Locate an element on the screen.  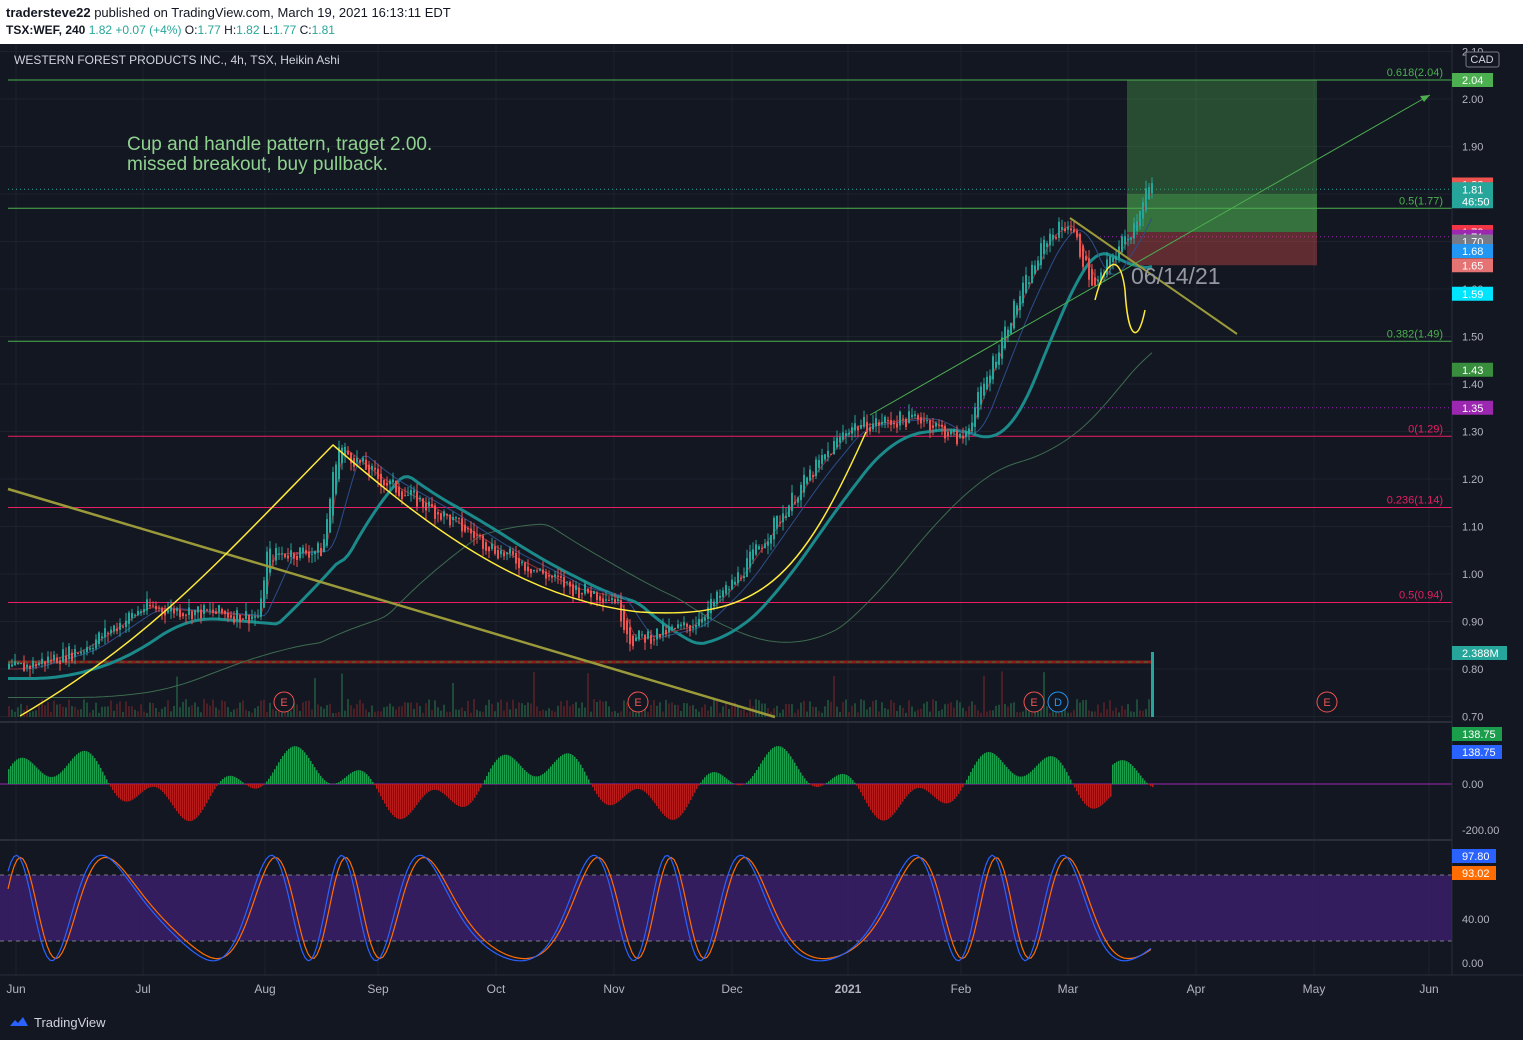
footer-brand: TradingView is located at coordinates (70, 1022).